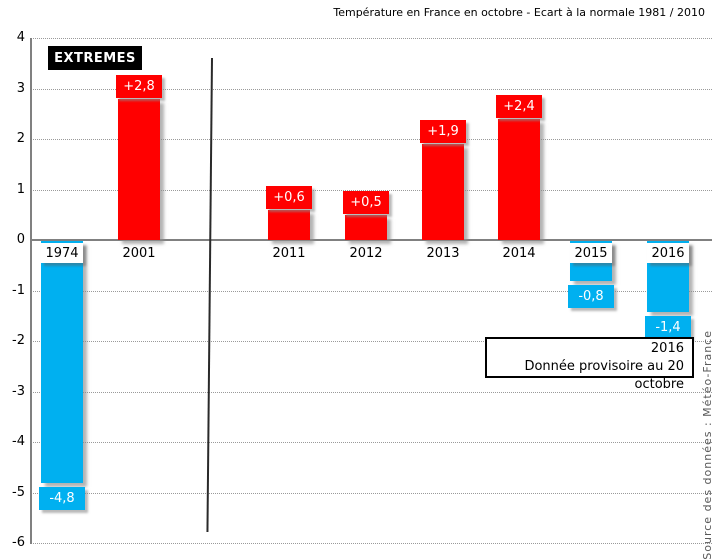  What do you see at coordinates (366, 253) in the screenshot?
I see `year-label-2012: 2012` at bounding box center [366, 253].